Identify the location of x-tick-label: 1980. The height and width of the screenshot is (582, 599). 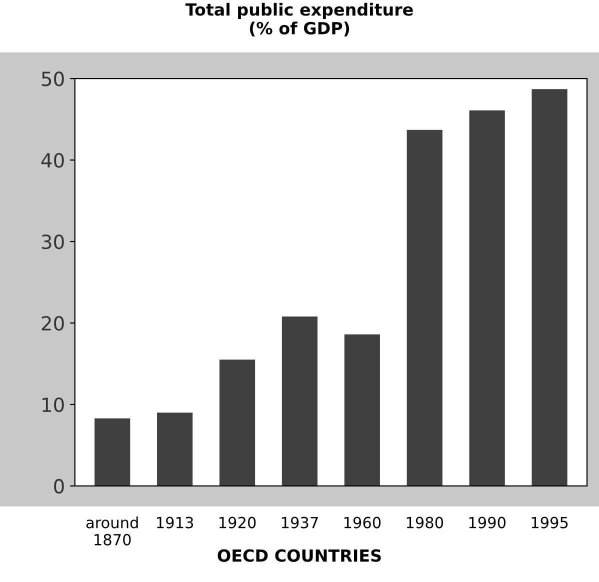
(425, 522).